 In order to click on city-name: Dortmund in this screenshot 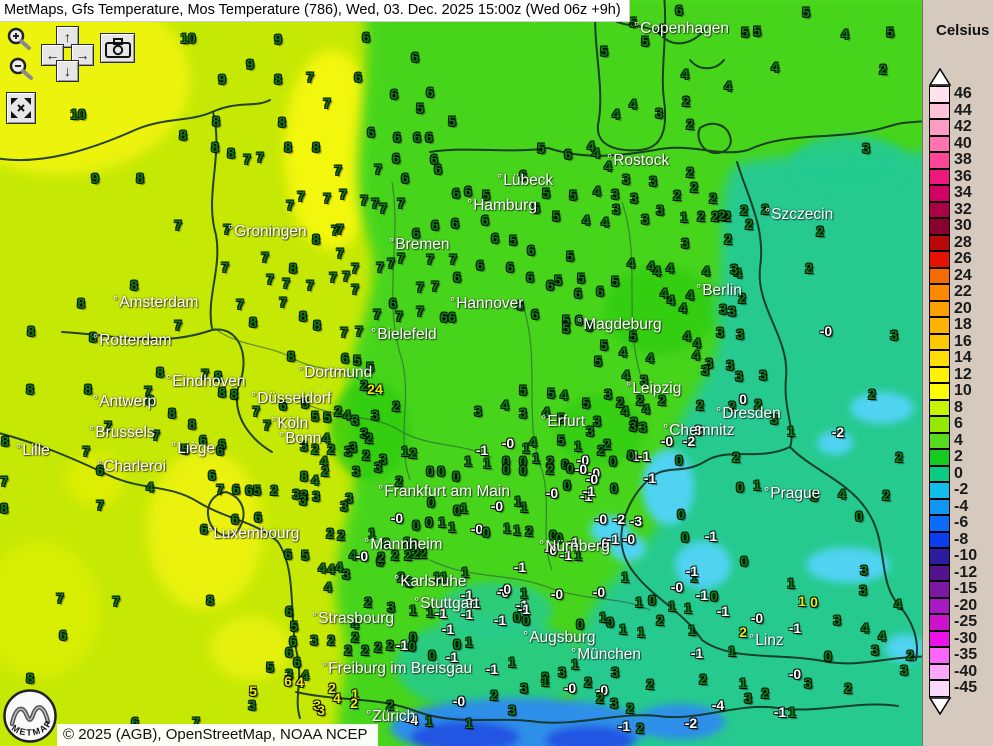, I will do `click(338, 372)`.